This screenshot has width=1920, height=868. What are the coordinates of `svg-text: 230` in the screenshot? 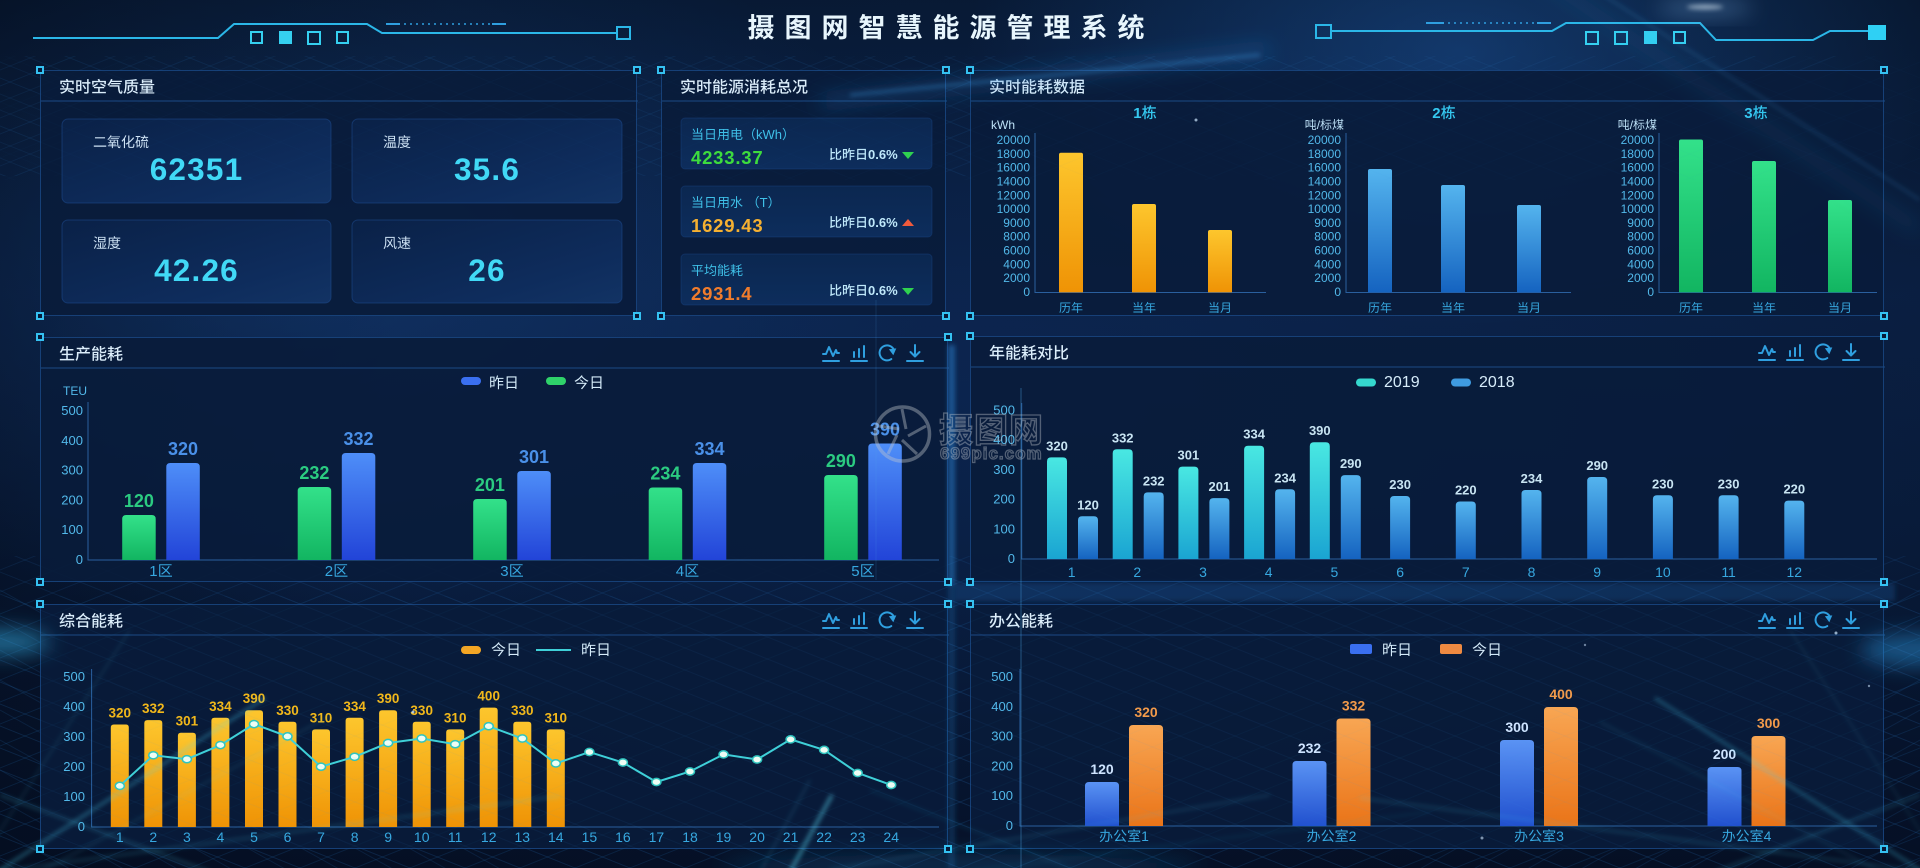 It's located at (1663, 483).